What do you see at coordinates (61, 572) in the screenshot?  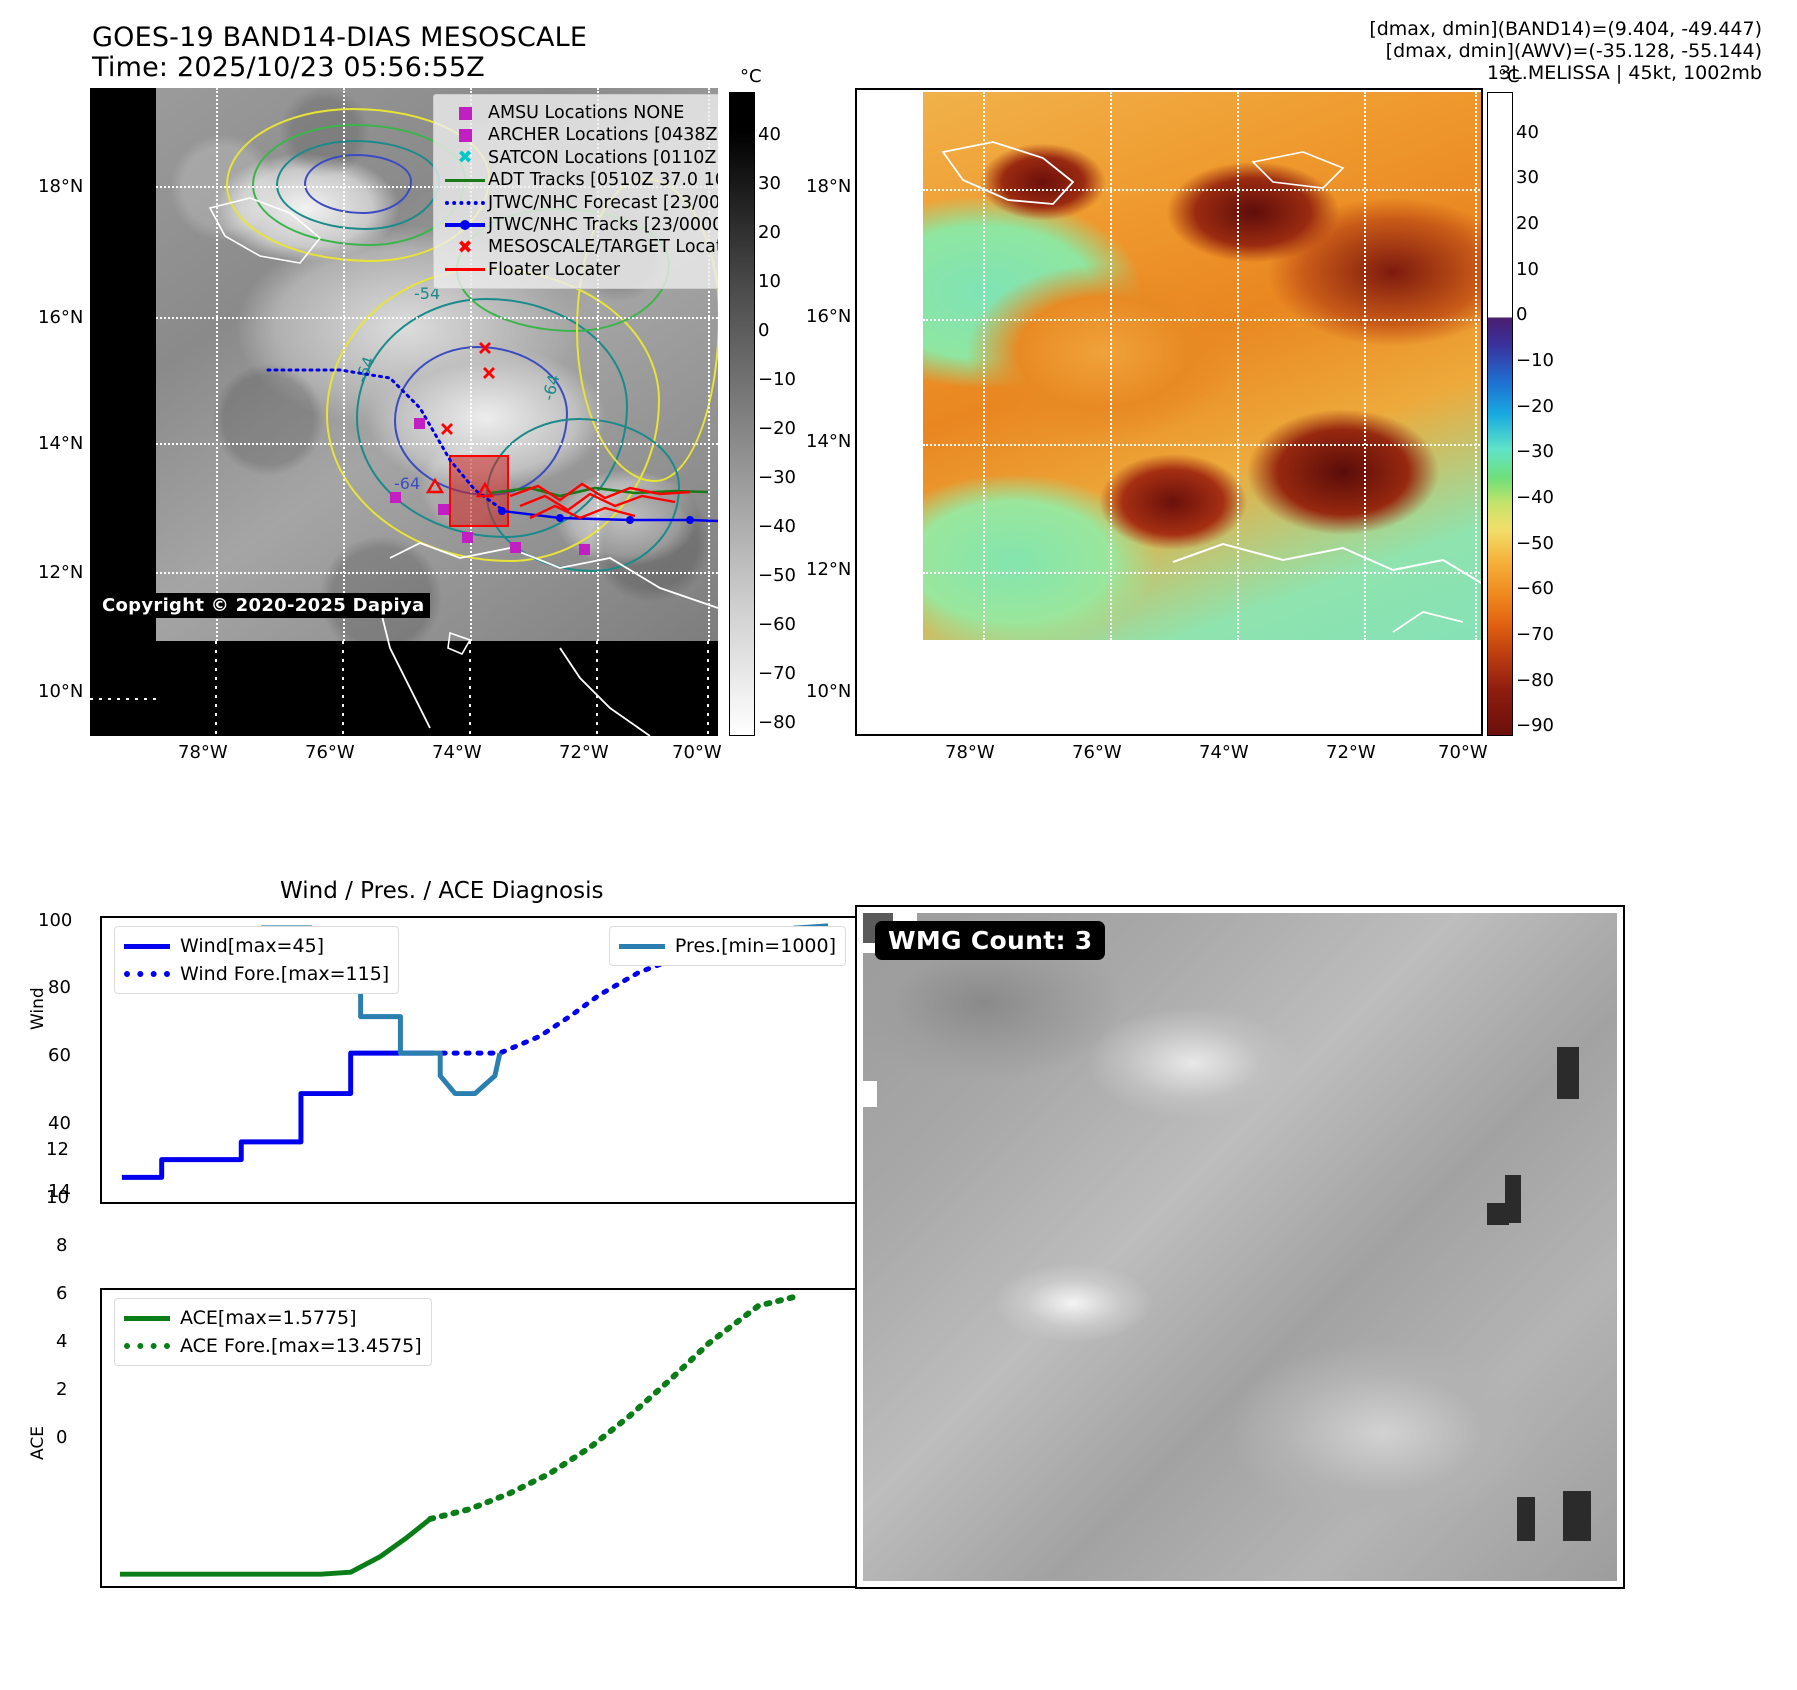 I see `ir-lat-tick: 12°N` at bounding box center [61, 572].